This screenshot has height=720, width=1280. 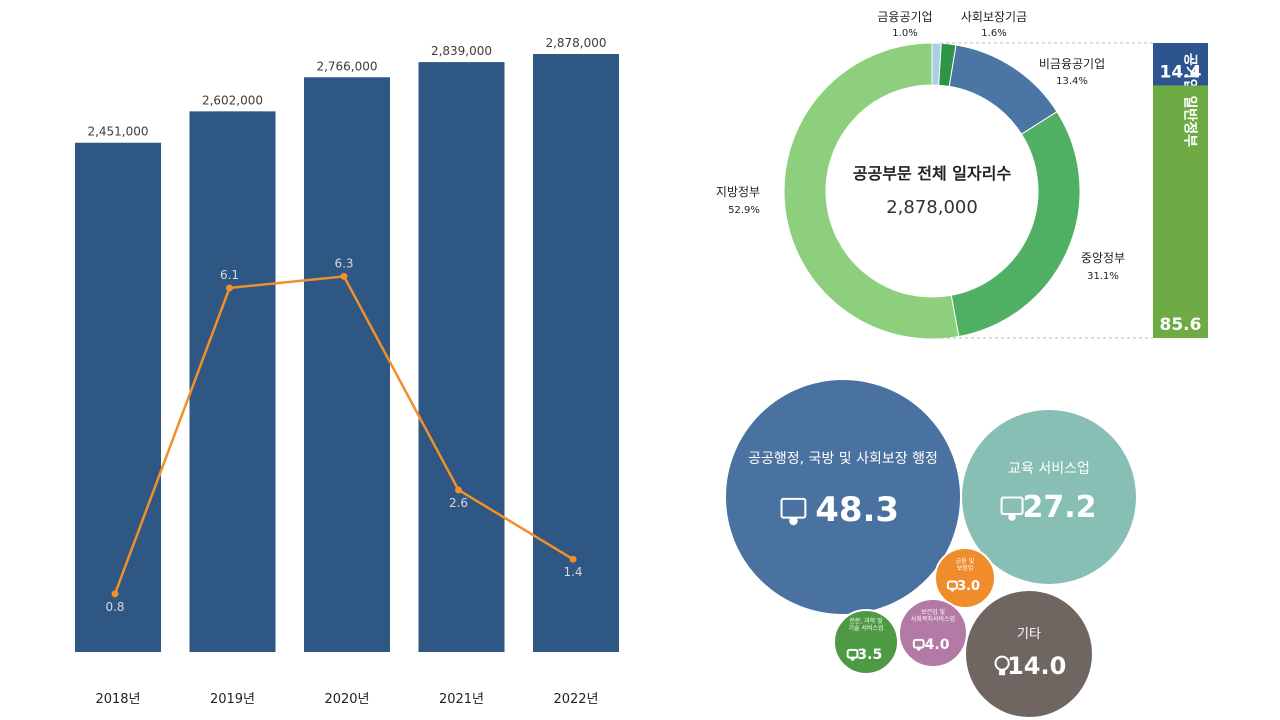 I want to click on stack-segment-value-0: 14.4, so click(x=1181, y=72).